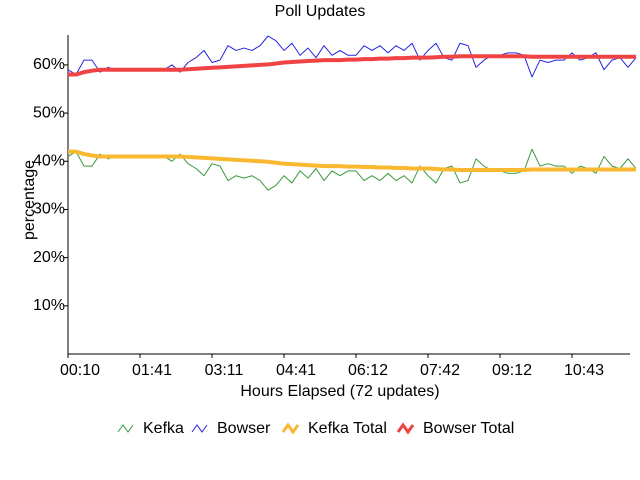  What do you see at coordinates (49, 305) in the screenshot?
I see `y-tick-label: 10%` at bounding box center [49, 305].